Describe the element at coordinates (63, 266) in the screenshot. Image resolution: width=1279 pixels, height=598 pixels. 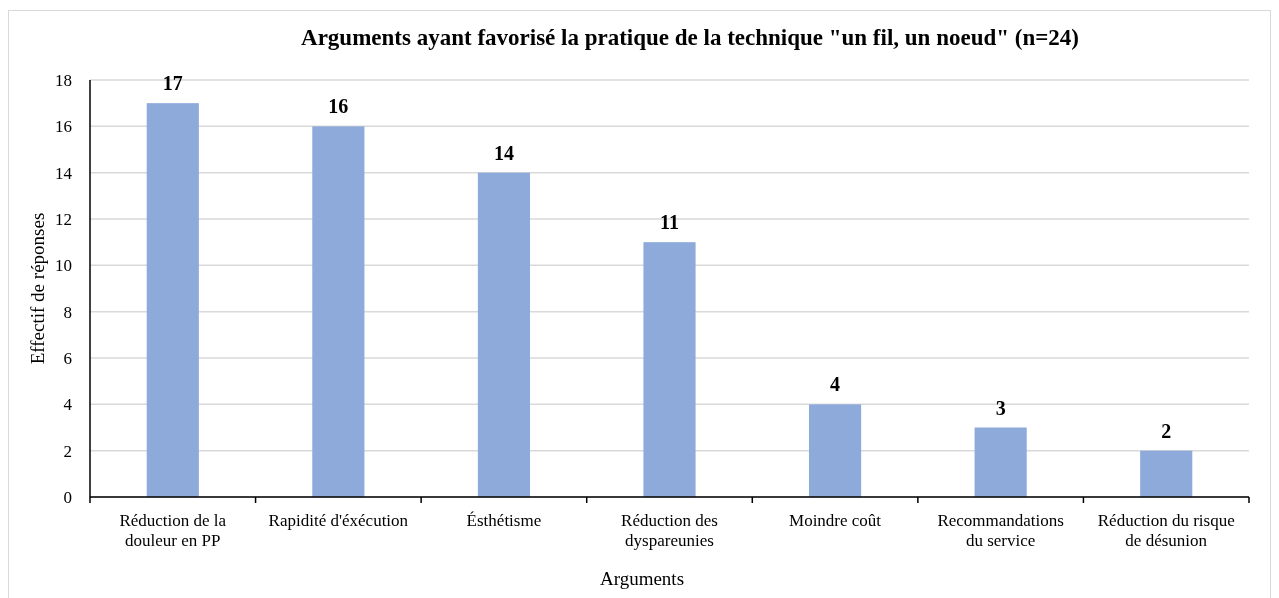
I see `y-tick-label: 10` at that location.